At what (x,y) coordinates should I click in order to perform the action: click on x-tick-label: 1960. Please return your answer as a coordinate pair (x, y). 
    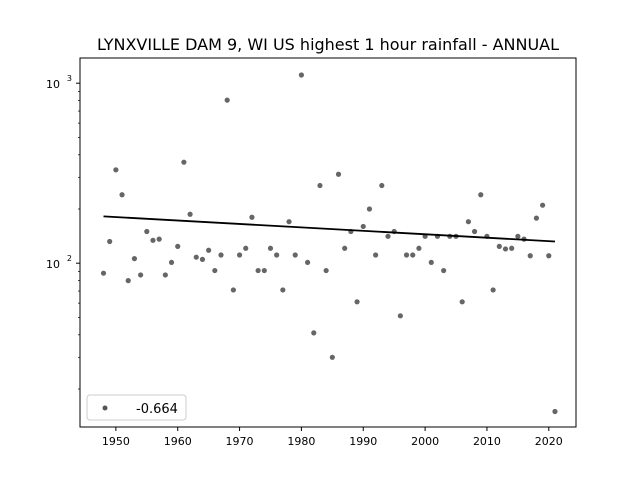
    Looking at the image, I should click on (178, 441).